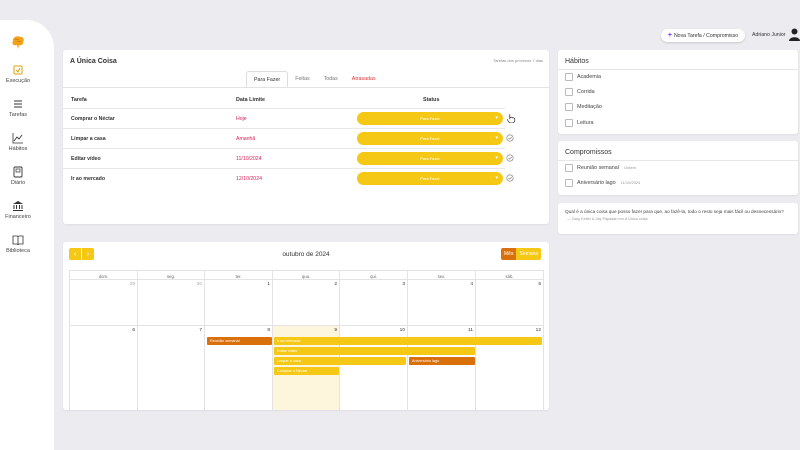  I want to click on sidebar-item-label: Financeiro, so click(18, 217).